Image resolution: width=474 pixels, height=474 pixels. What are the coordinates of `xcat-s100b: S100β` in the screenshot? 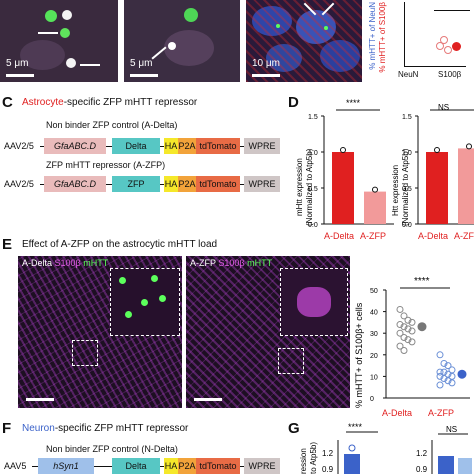 It's located at (450, 74).